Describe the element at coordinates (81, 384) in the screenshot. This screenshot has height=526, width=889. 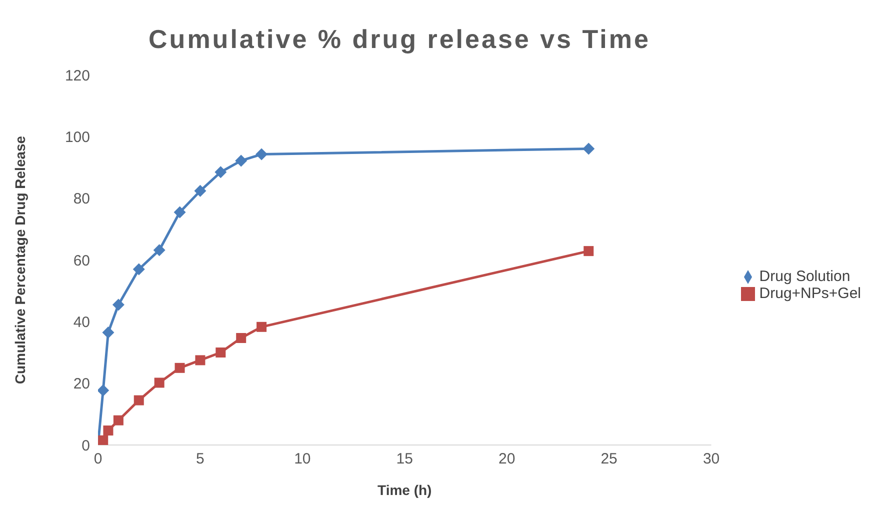
I see `y-tick-label: 20` at that location.